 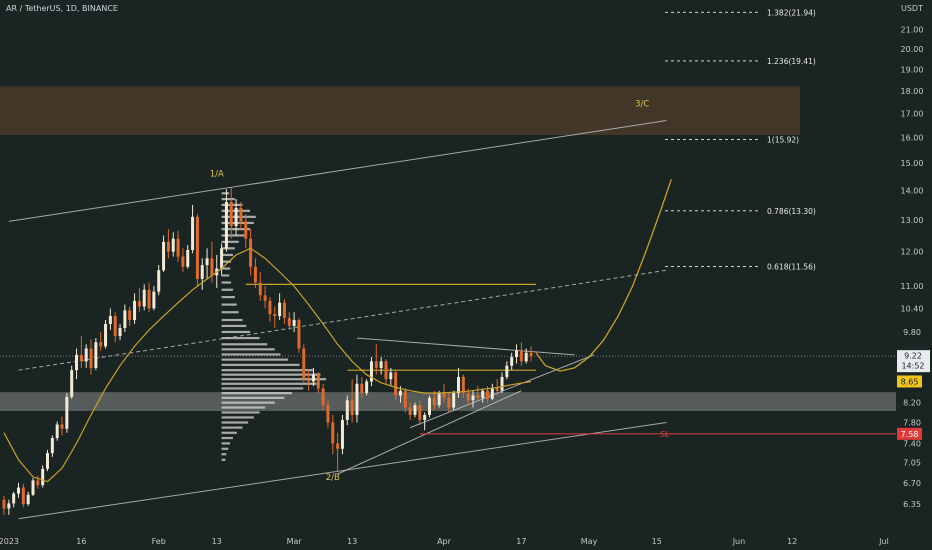 What do you see at coordinates (912, 69) in the screenshot?
I see `price-tick-label: 19.00` at bounding box center [912, 69].